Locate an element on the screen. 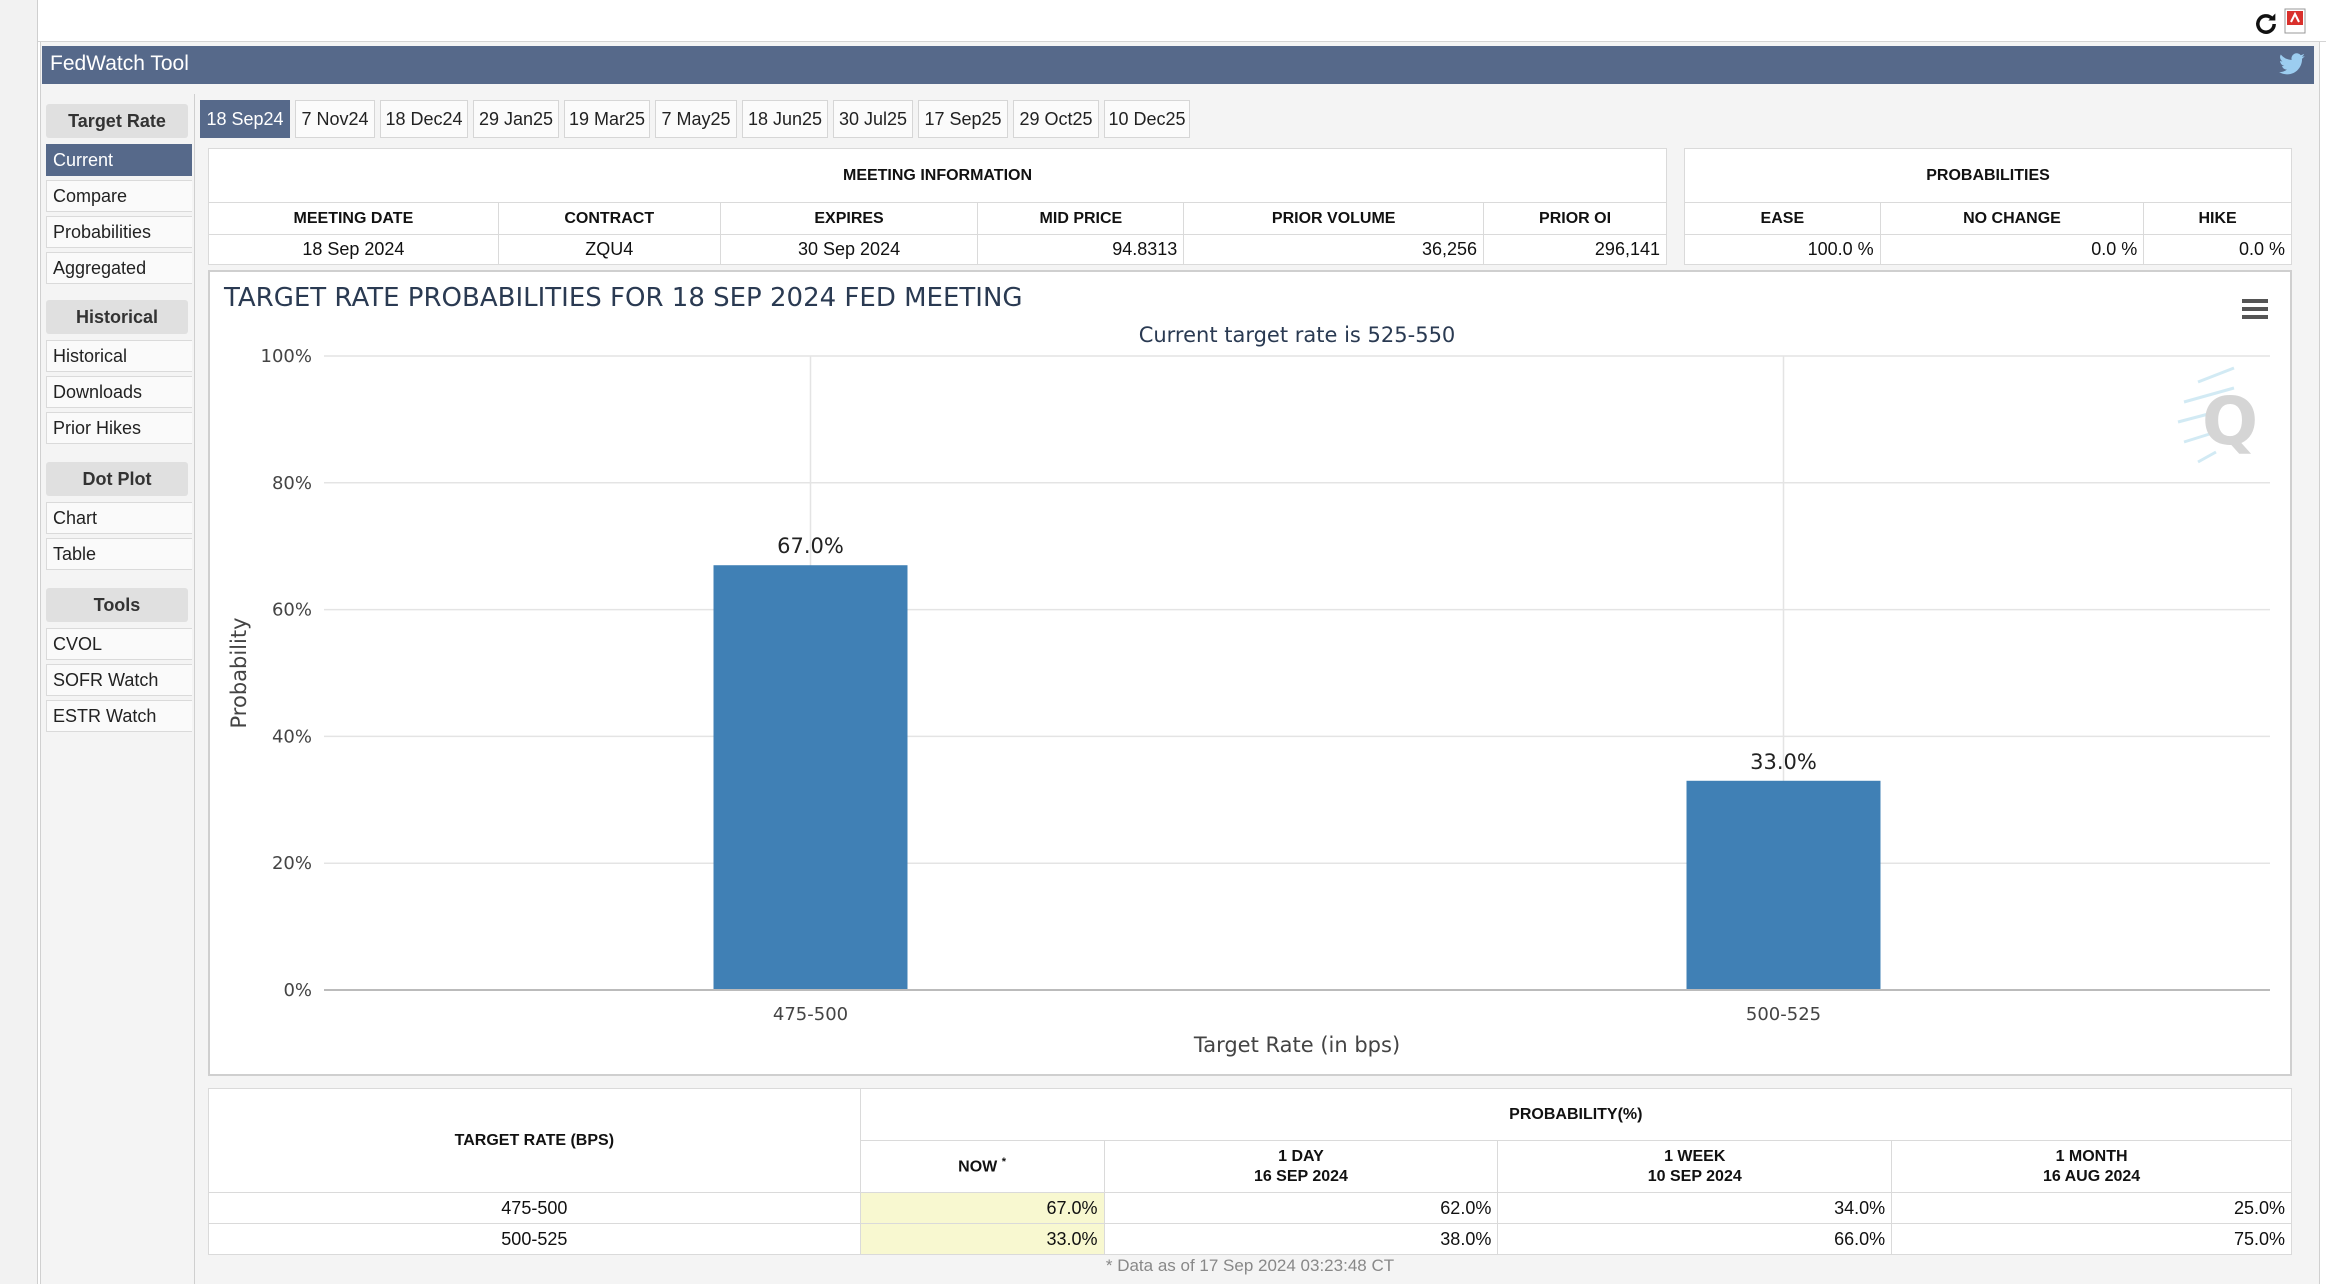 This screenshot has width=2326, height=1284. chart-subtitle: Current target rate is 525-550 is located at coordinates (1297, 335).